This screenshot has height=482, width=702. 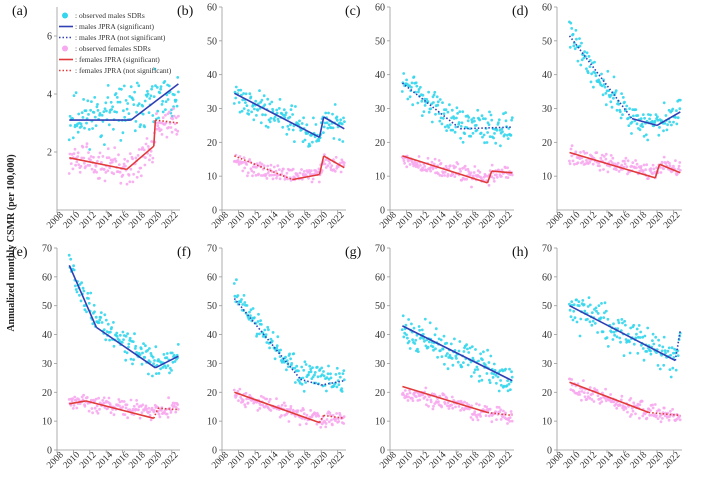 I want to click on females-jpra-segment, so click(x=277, y=407).